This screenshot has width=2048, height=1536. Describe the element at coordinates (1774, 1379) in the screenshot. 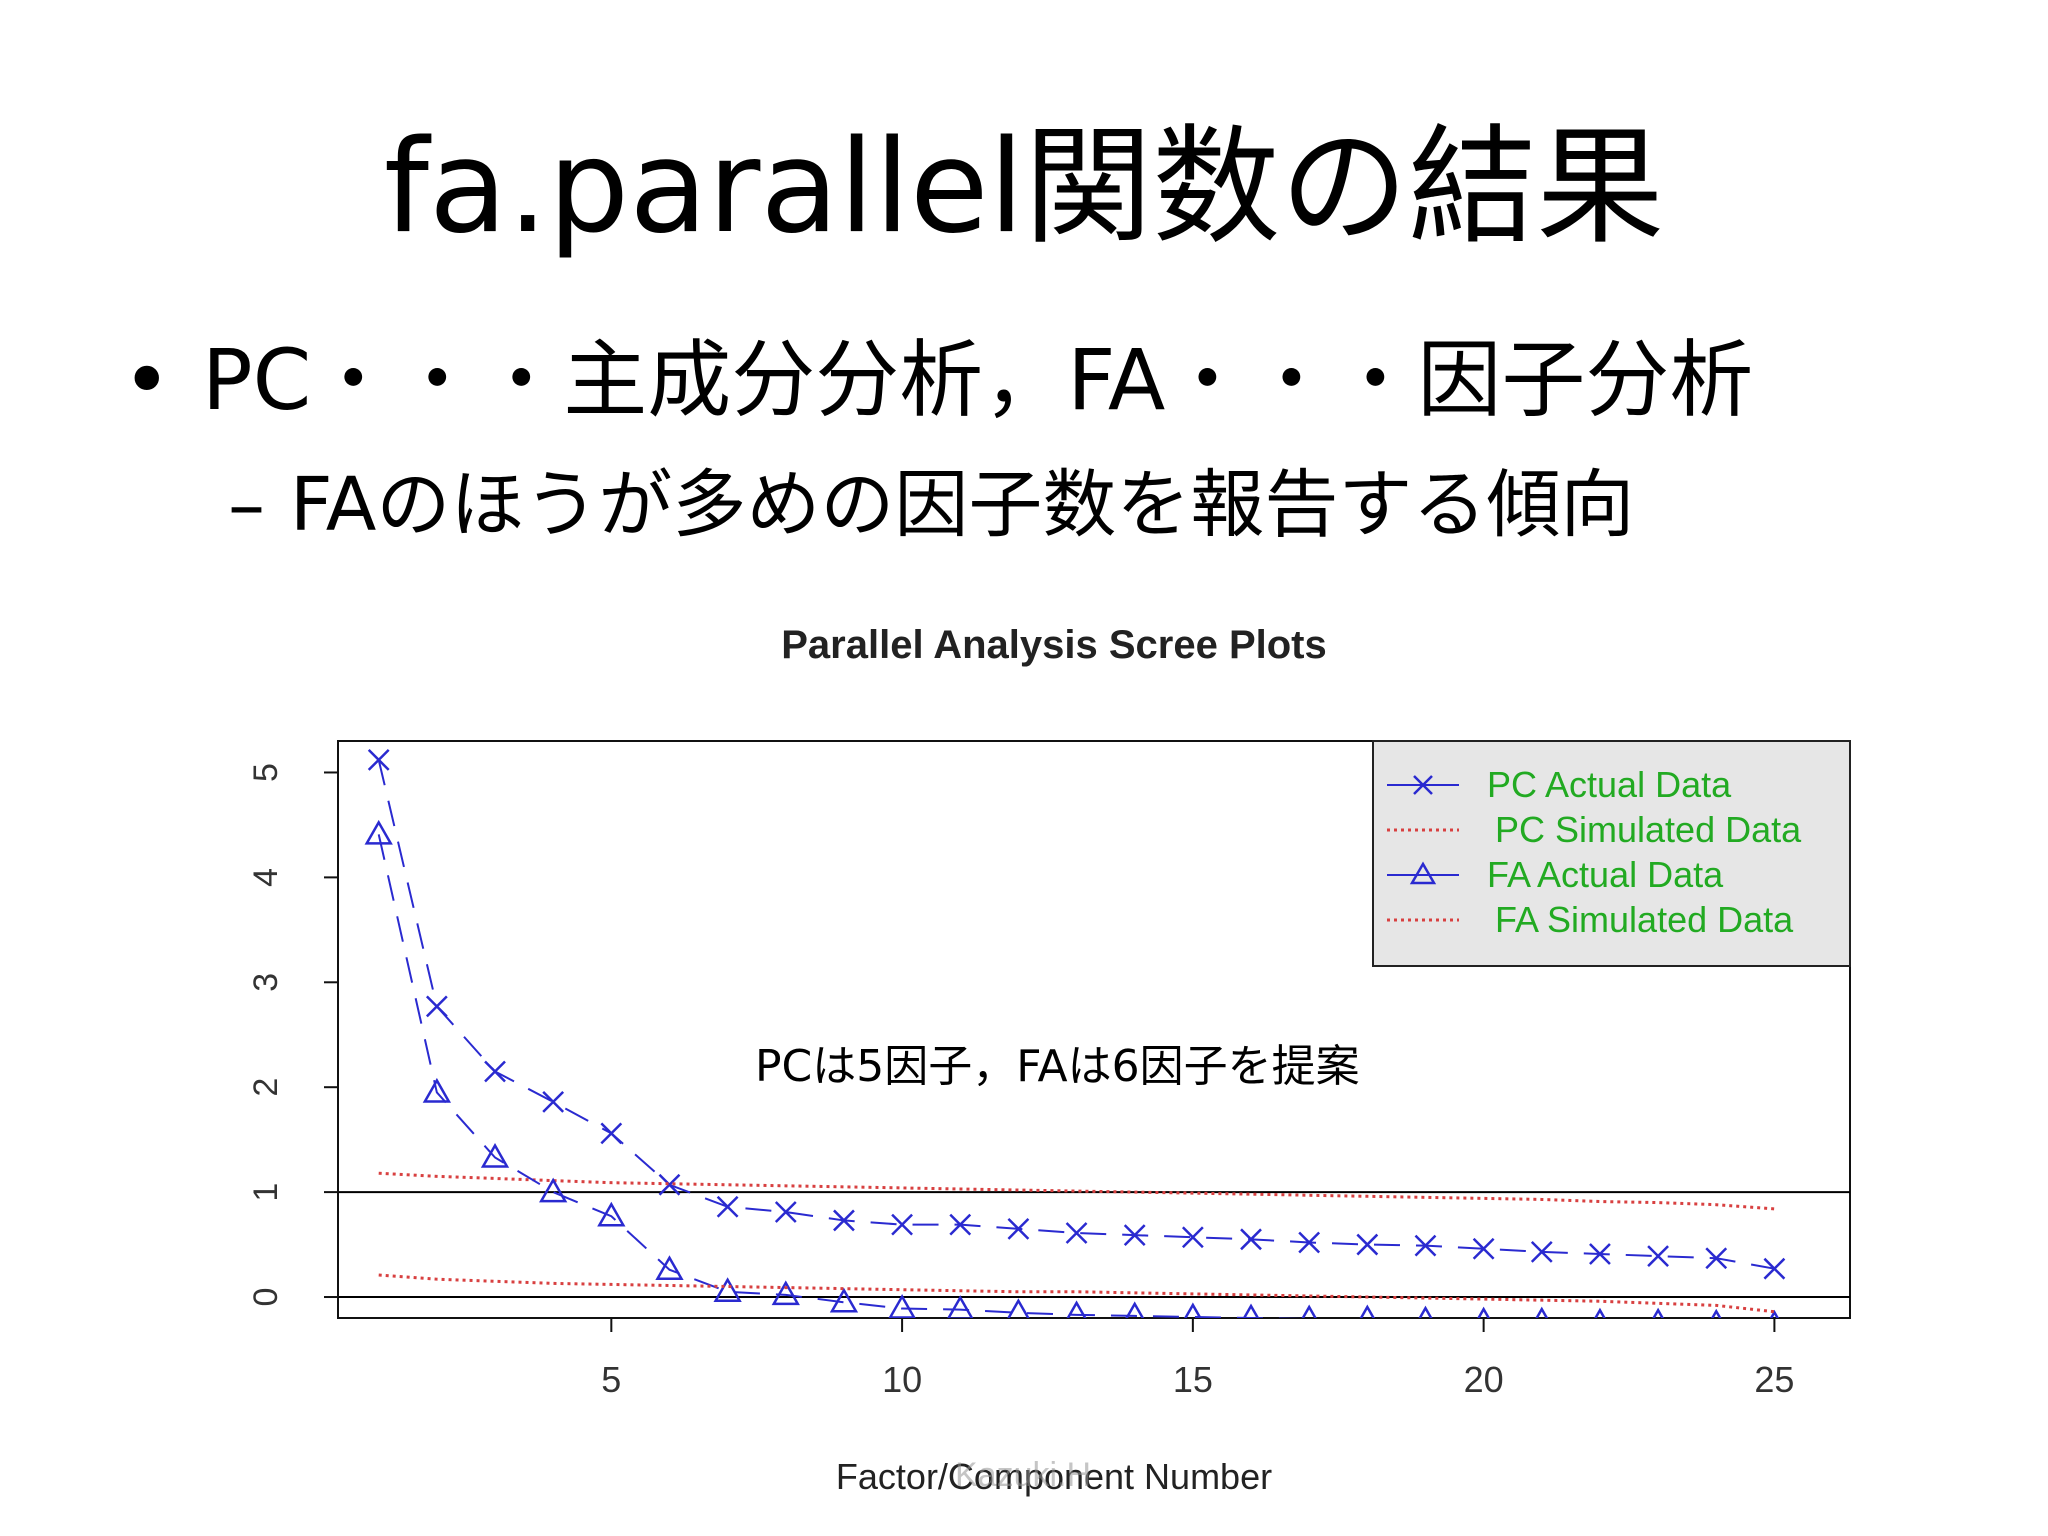

I see `x-tick-label: 25` at that location.